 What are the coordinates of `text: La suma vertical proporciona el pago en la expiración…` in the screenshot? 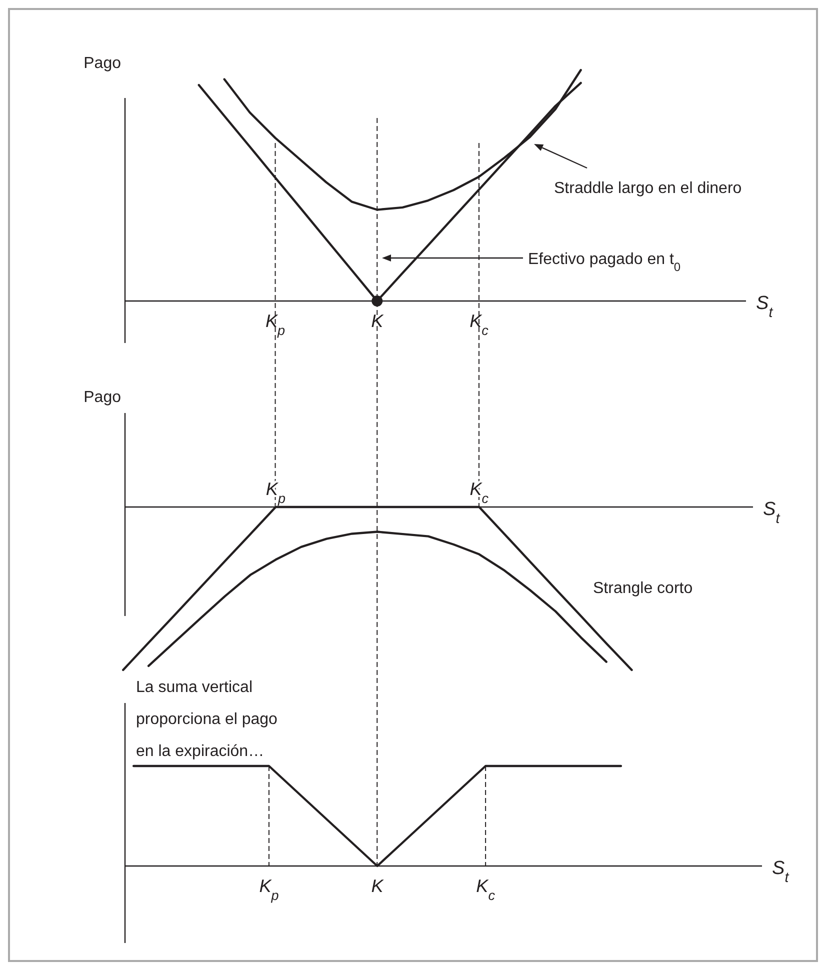 It's located at (207, 719).